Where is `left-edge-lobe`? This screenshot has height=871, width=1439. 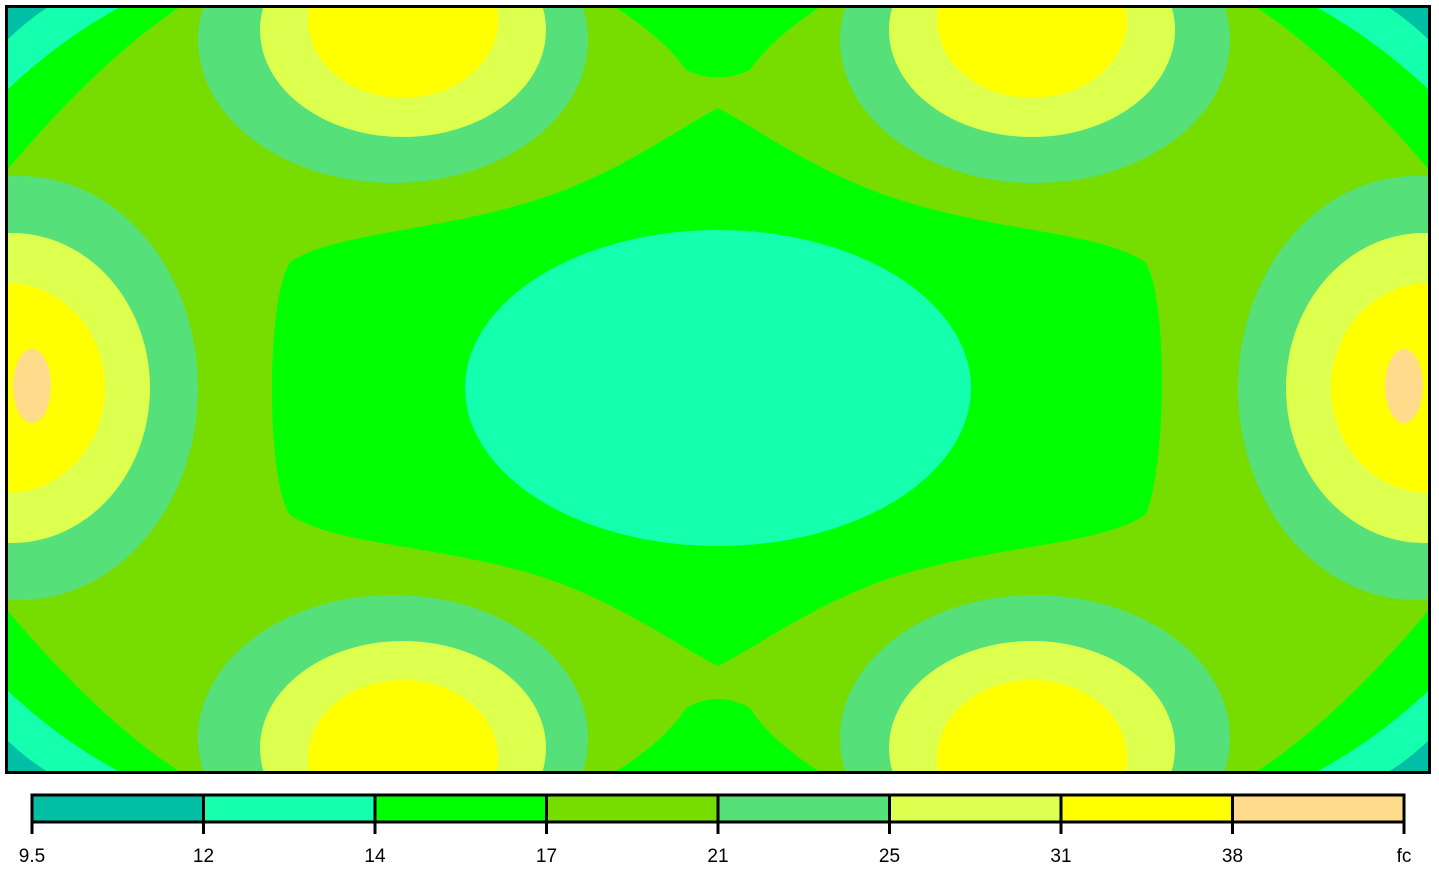 left-edge-lobe is located at coordinates (102, 388).